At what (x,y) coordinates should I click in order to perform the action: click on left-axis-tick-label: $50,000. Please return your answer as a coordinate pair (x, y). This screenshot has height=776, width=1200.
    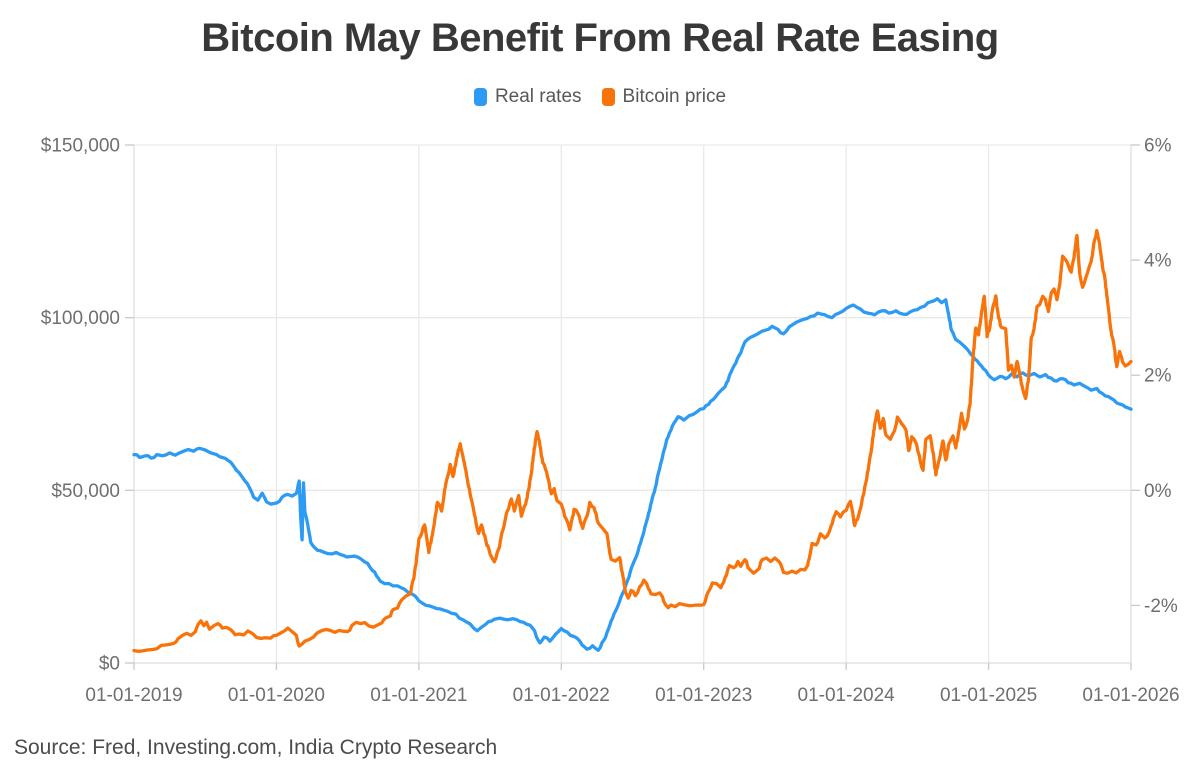
    Looking at the image, I should click on (85, 491).